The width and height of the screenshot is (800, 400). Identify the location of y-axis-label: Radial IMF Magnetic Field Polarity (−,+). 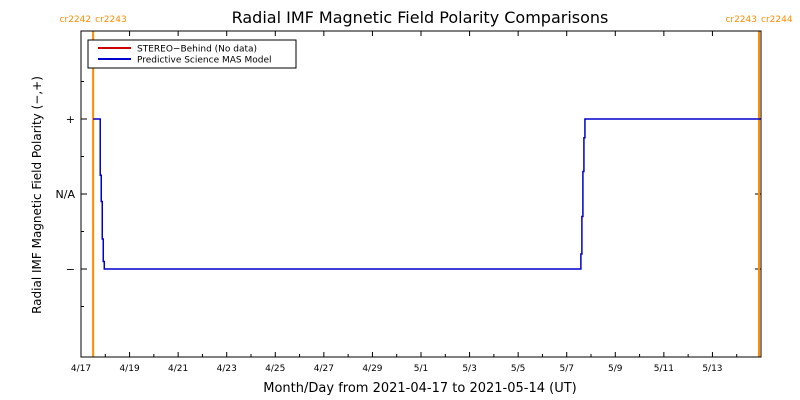
(37, 195).